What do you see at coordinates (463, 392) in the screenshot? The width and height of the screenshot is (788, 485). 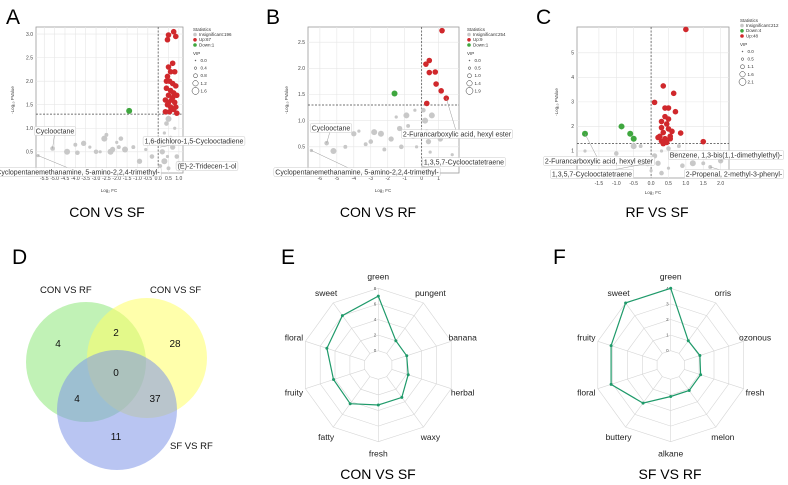 I see `radar-axis-label: herbal` at bounding box center [463, 392].